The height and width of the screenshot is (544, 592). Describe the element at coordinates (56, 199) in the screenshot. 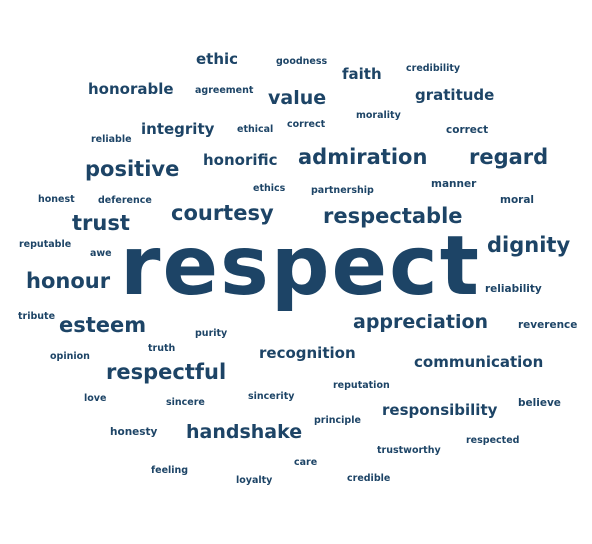

I see `word-honest: honest` at that location.